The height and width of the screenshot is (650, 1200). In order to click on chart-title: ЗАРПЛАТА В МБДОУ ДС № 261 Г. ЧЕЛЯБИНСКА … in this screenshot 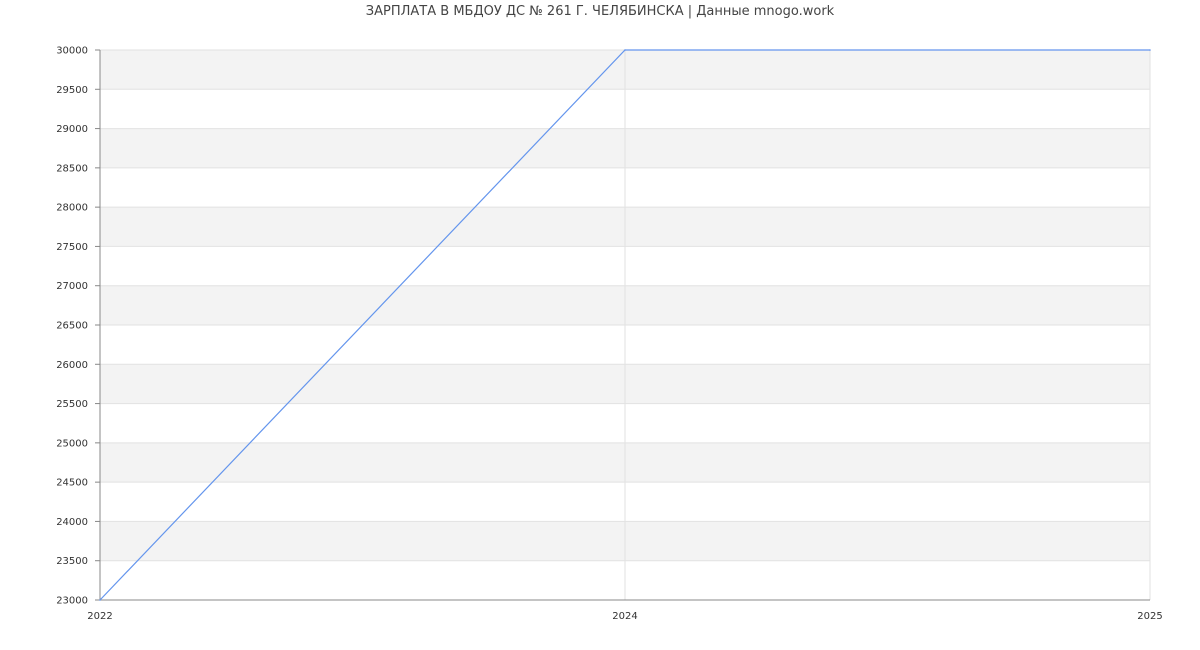, I will do `click(600, 11)`.